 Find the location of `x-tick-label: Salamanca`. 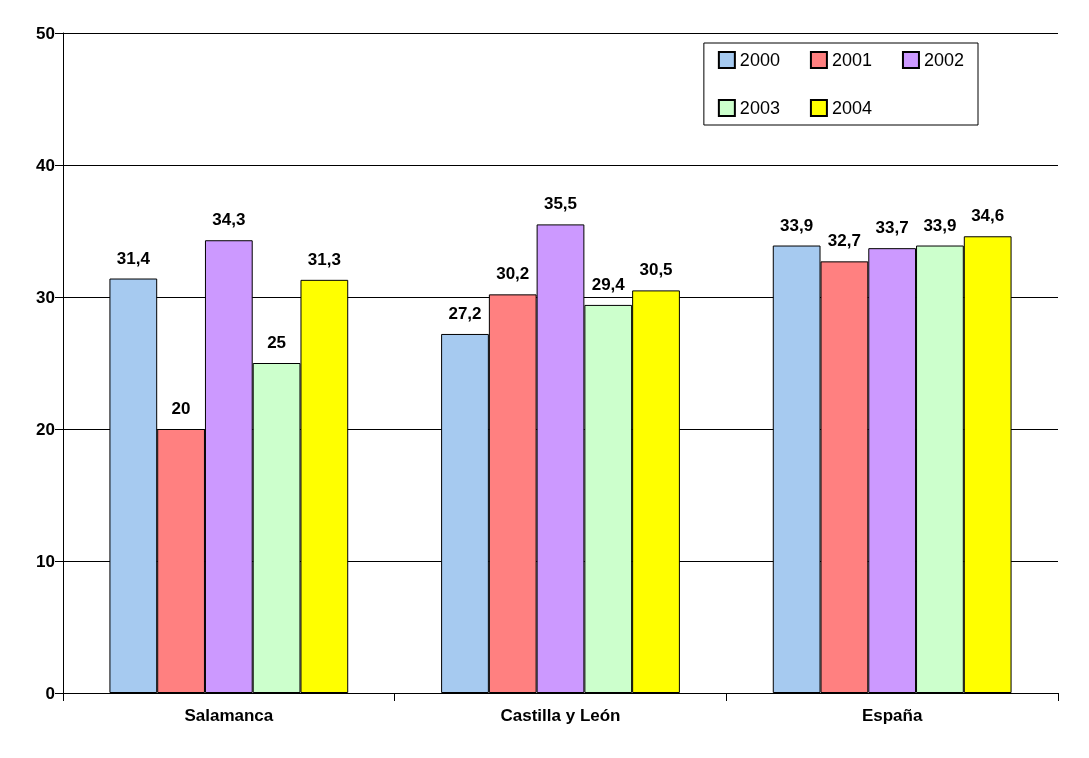

x-tick-label: Salamanca is located at coordinates (229, 715).